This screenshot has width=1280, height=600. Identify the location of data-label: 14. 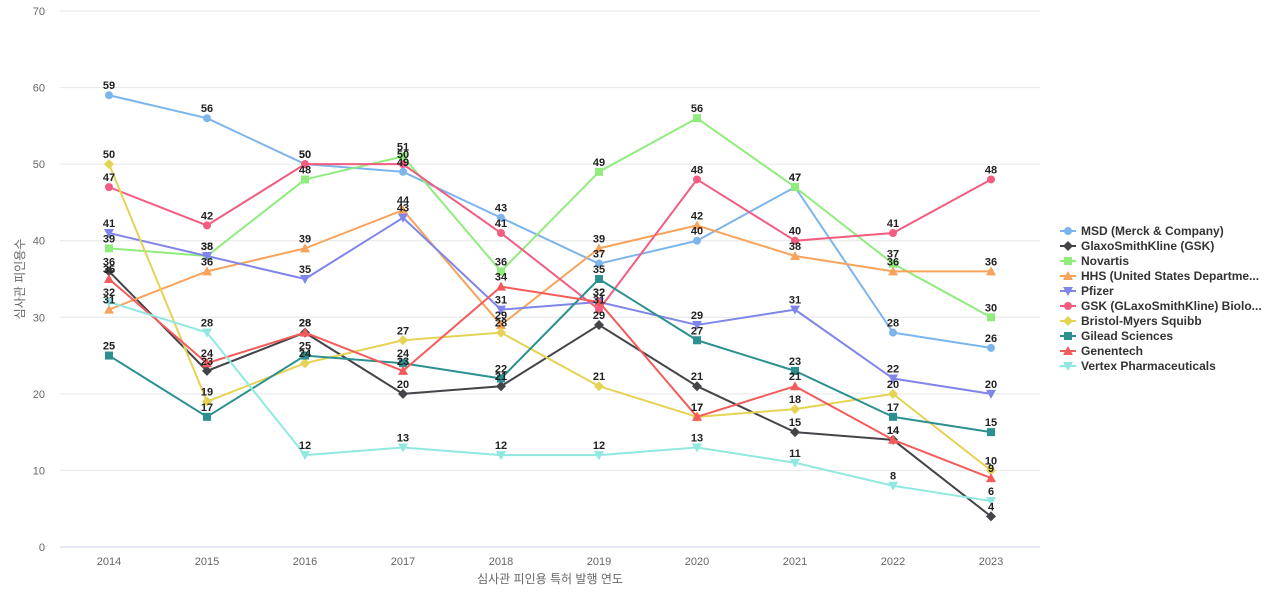
(893, 431).